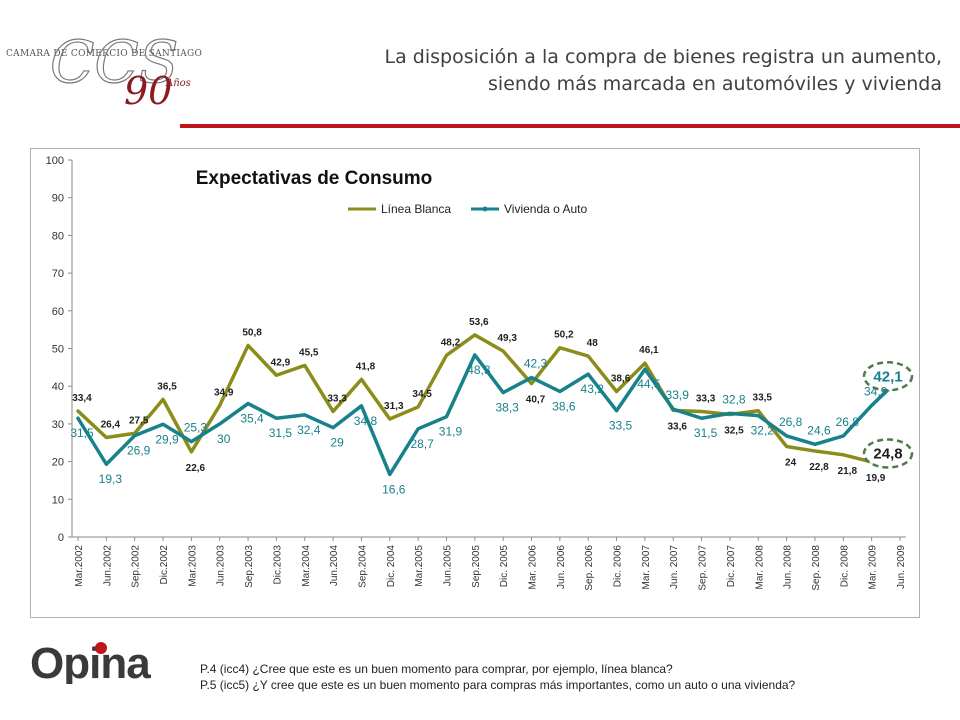 The image size is (960, 720). I want to click on x-tick-label: Mar.2005, so click(419, 566).